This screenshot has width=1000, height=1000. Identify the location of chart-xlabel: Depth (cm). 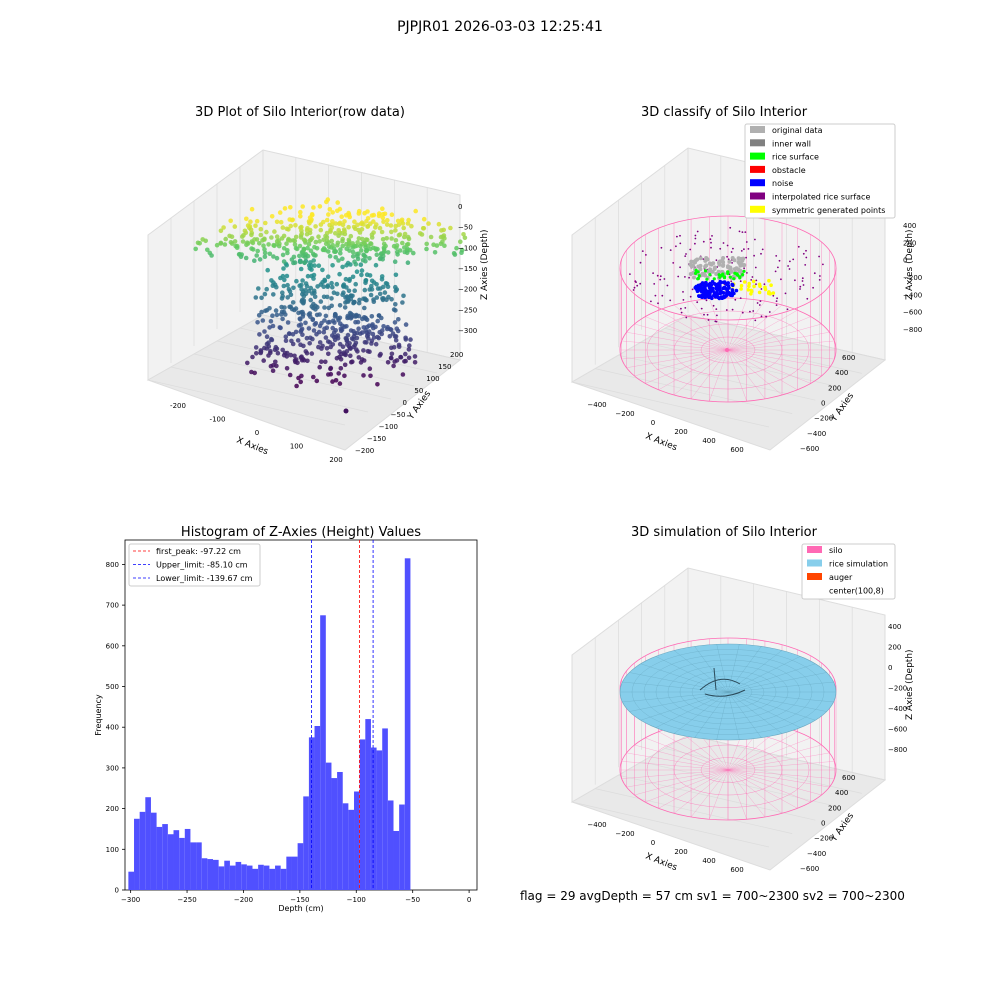
(300, 908).